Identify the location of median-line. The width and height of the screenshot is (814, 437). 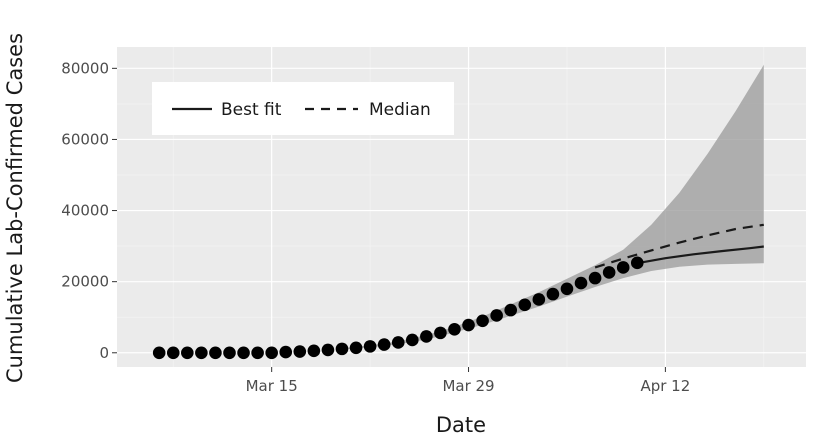
(679, 246).